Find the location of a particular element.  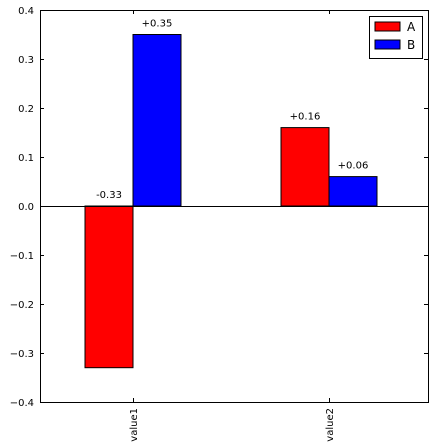

ytick-label: 0.1 is located at coordinates (26, 158).